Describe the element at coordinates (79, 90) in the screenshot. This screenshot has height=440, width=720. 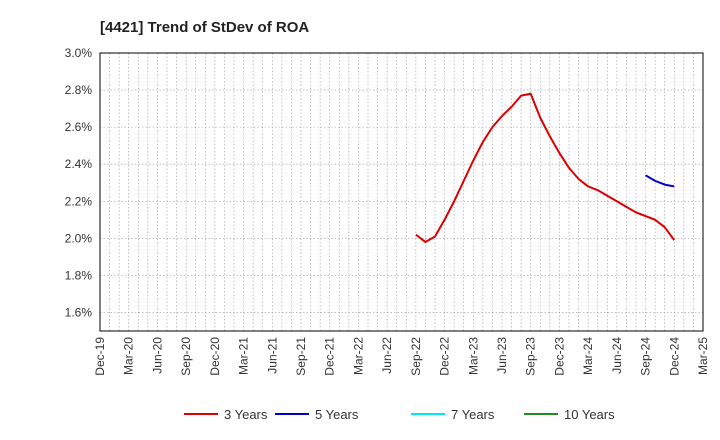
I see `y-tick-label: 2.8%` at that location.